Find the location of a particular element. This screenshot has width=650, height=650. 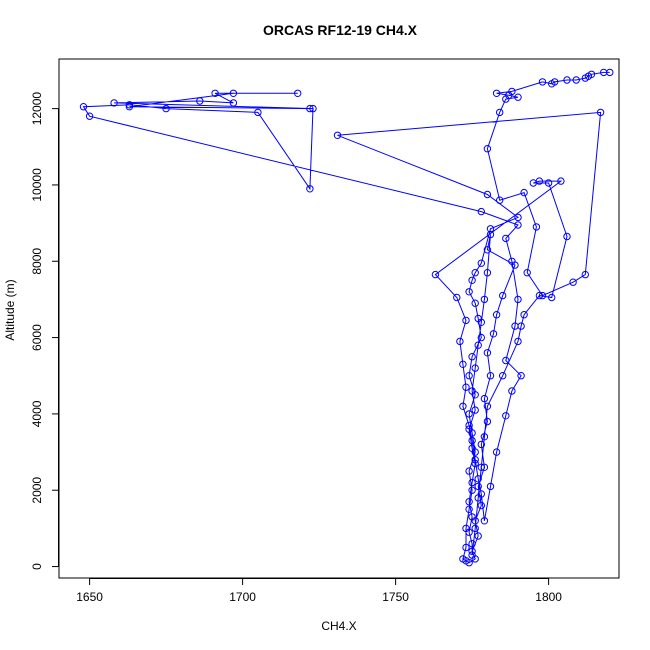

y-tick-label: 12000 is located at coordinates (37, 109).